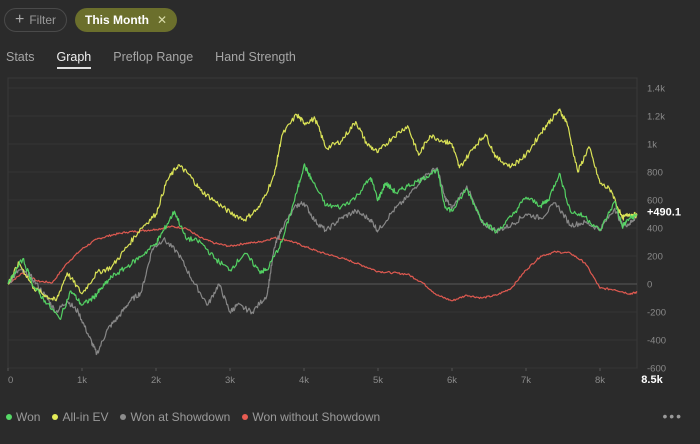 Image resolution: width=700 pixels, height=444 pixels. Describe the element at coordinates (378, 380) in the screenshot. I see `x-tick-label: 5k` at that location.